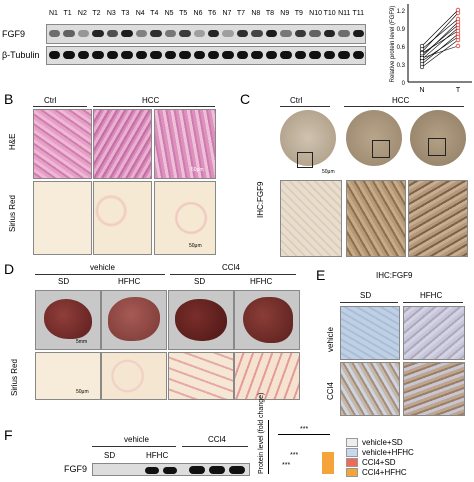 The width and height of the screenshot is (474, 482). What do you see at coordinates (245, 99) in the screenshot?
I see `panel-c-letter: C` at bounding box center [245, 99].